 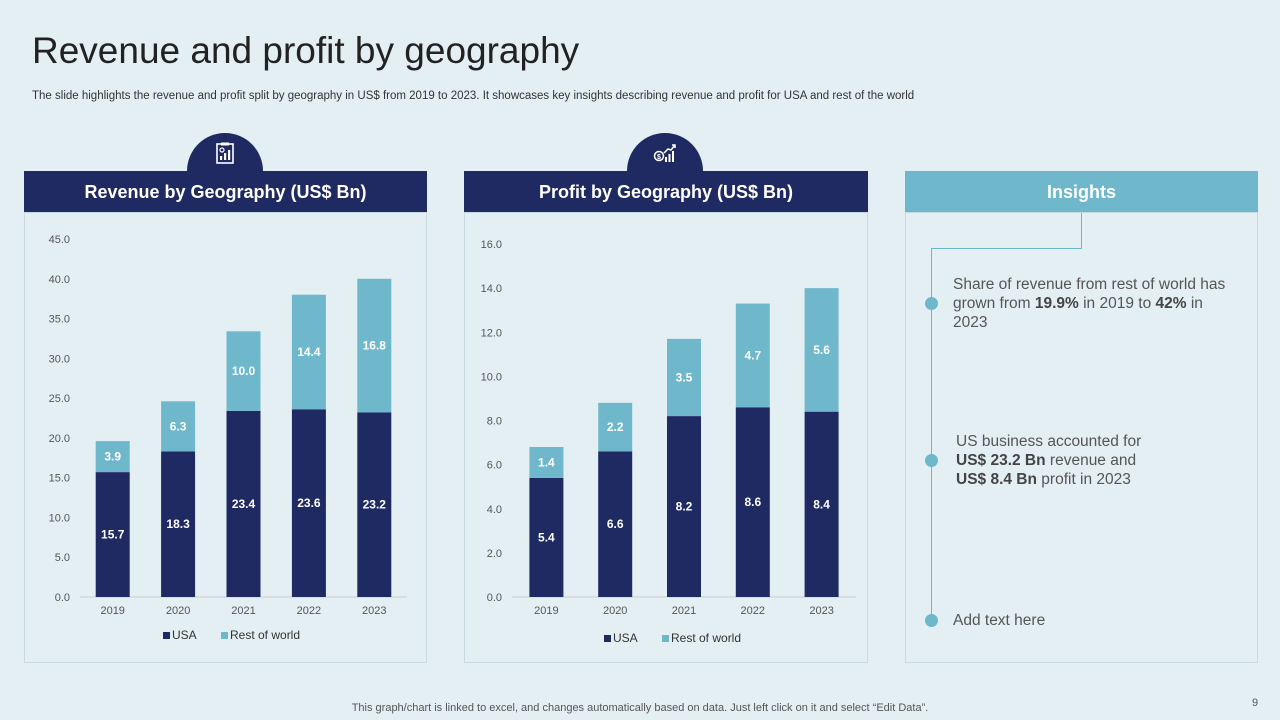 I want to click on data-label: 8.4, so click(x=821, y=504).